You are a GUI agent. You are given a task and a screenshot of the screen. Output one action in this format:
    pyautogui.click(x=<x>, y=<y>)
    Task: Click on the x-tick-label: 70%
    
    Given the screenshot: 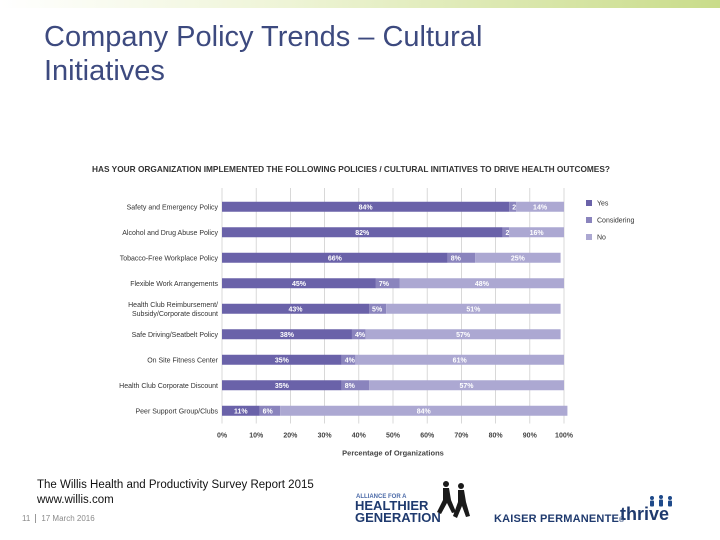 What is the action you would take?
    pyautogui.click(x=461, y=436)
    